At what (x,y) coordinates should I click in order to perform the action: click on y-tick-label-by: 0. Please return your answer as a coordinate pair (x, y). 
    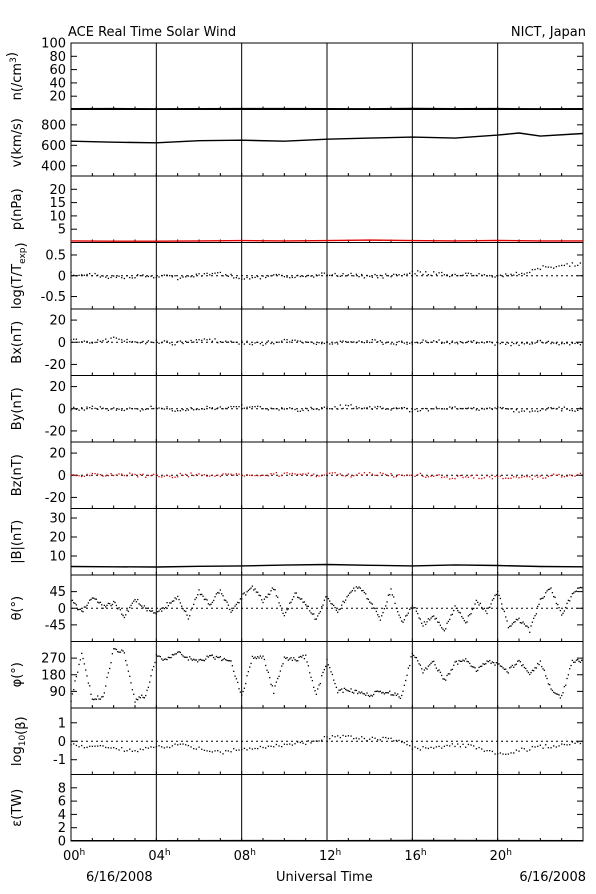
    Looking at the image, I should click on (62, 409).